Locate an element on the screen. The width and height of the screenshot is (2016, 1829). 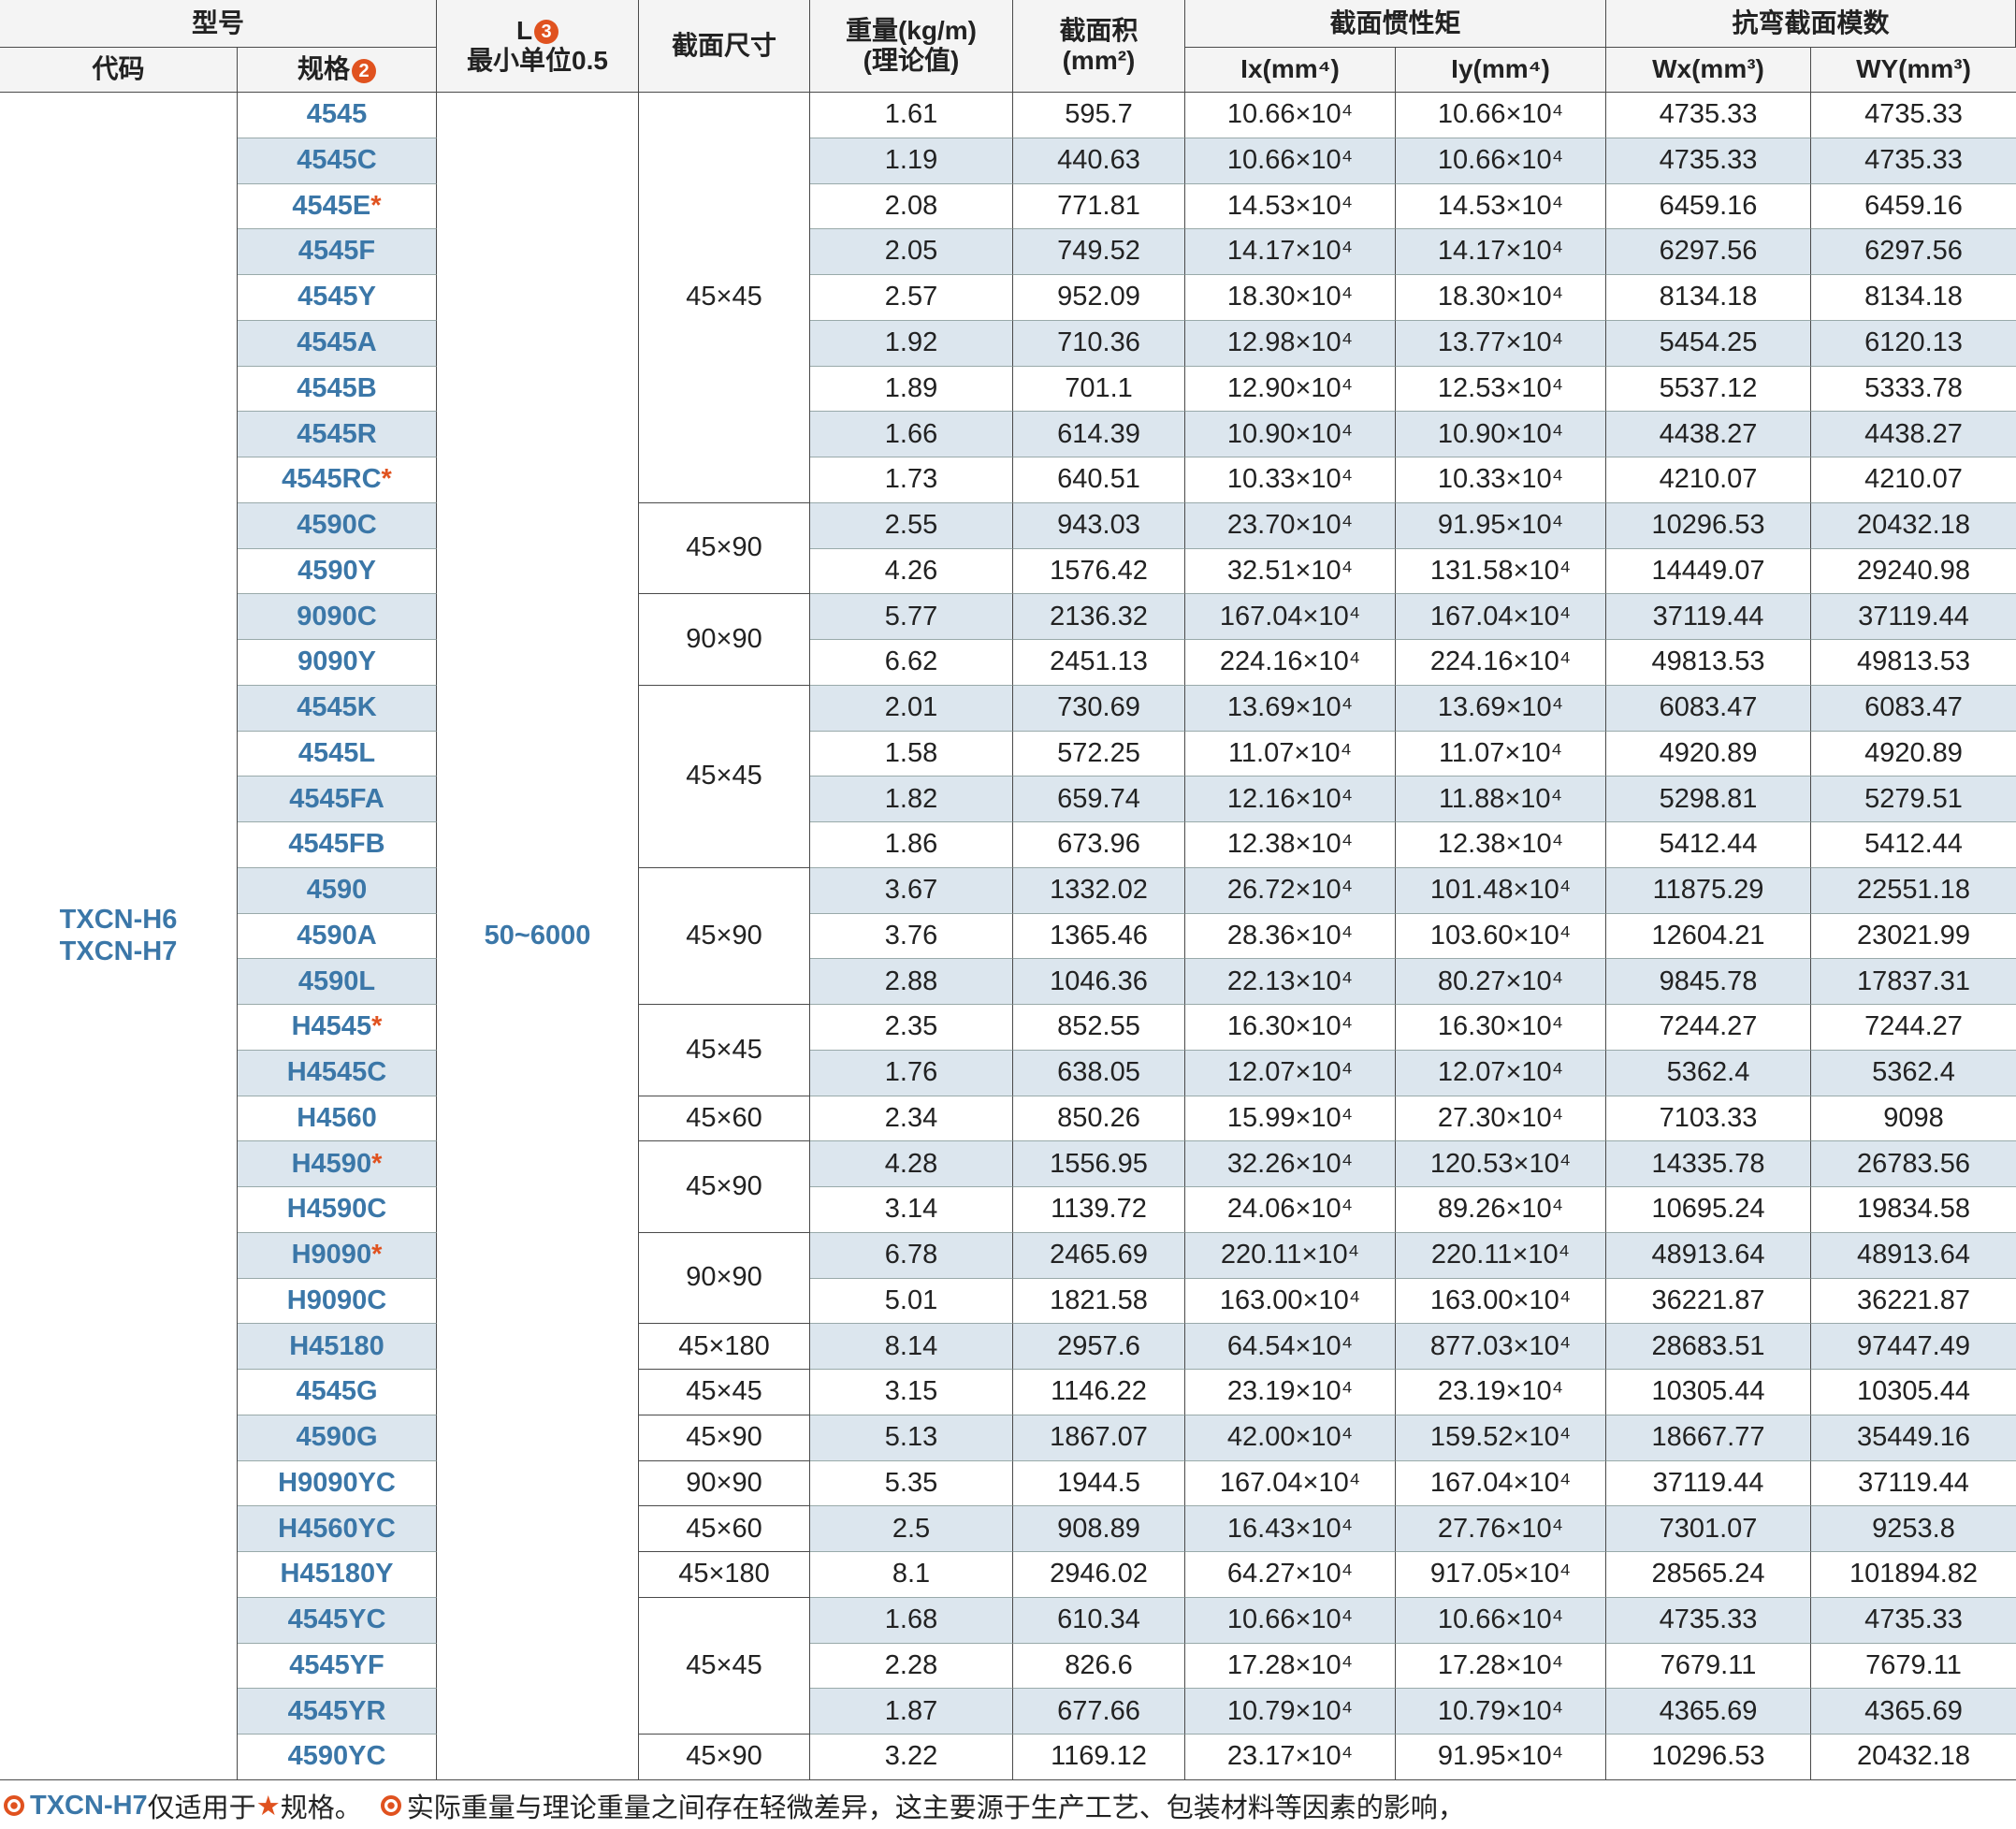
value-text: 89.26×10⁴ is located at coordinates (1501, 1210).